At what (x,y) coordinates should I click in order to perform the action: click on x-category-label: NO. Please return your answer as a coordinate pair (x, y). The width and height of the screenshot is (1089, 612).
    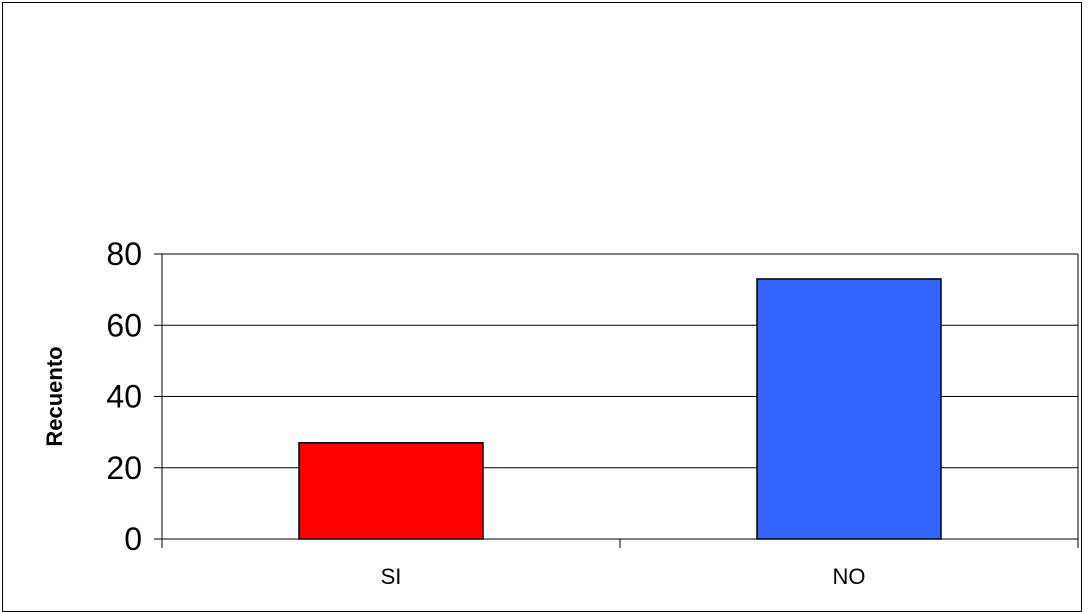
    Looking at the image, I should click on (849, 576).